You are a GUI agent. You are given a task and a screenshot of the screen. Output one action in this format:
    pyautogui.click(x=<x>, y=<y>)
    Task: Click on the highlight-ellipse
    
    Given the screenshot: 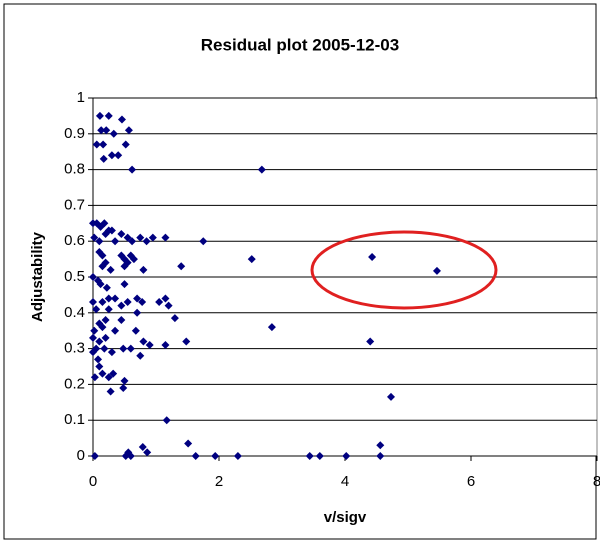 What is the action you would take?
    pyautogui.click(x=404, y=270)
    